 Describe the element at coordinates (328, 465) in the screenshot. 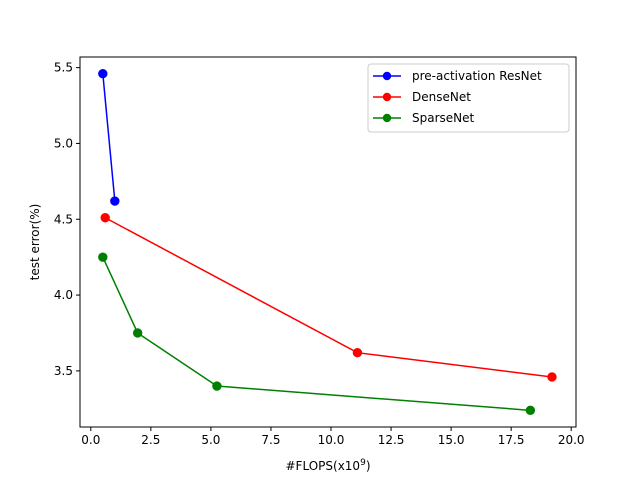

I see `x-axis-label: #FLOPS(x109)` at that location.